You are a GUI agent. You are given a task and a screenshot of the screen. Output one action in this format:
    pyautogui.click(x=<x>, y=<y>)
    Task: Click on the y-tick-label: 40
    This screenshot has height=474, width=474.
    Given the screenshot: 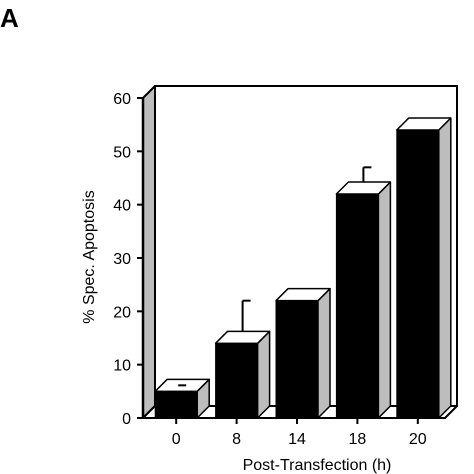 What is the action you would take?
    pyautogui.click(x=122, y=206)
    